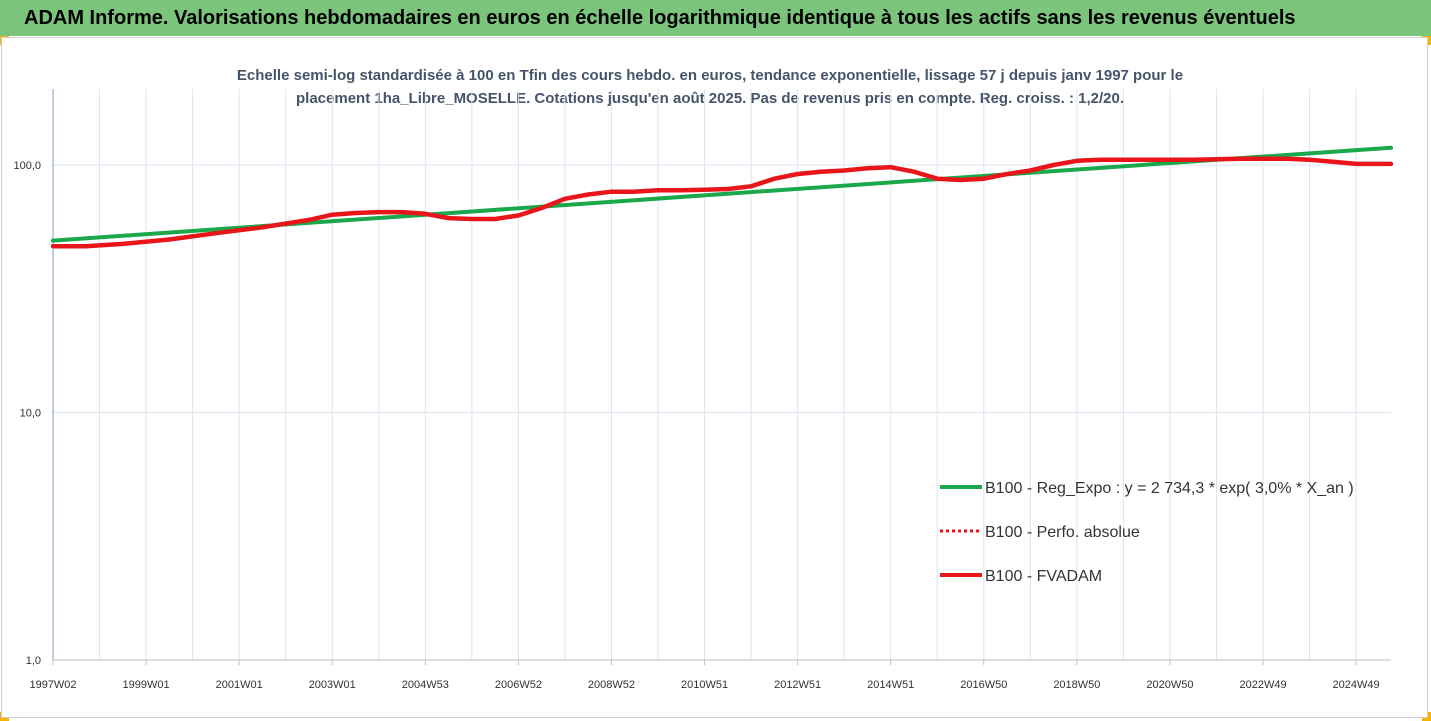 The height and width of the screenshot is (721, 1431). I want to click on x-tick-label: 2018W50, so click(1076, 685).